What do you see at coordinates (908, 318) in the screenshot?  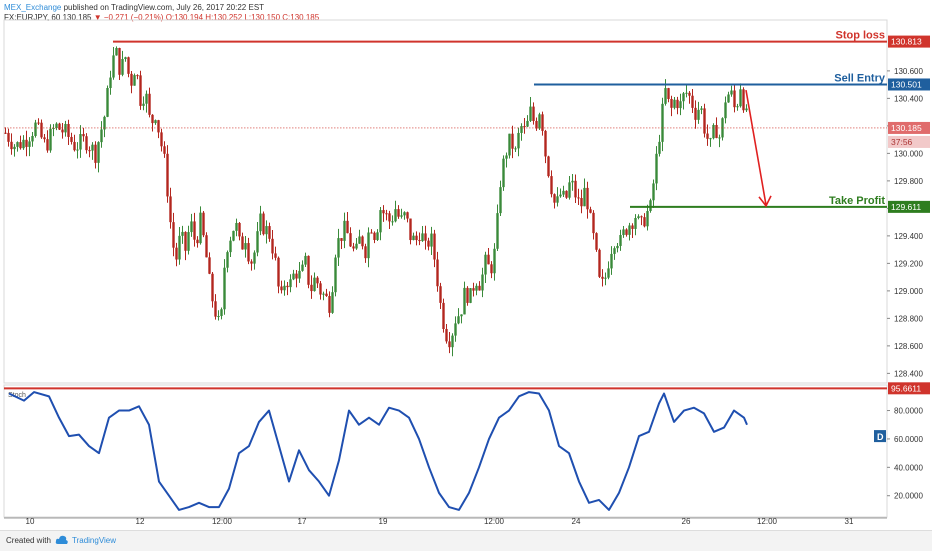 I see `y-tick-label: 128.800` at bounding box center [908, 318].